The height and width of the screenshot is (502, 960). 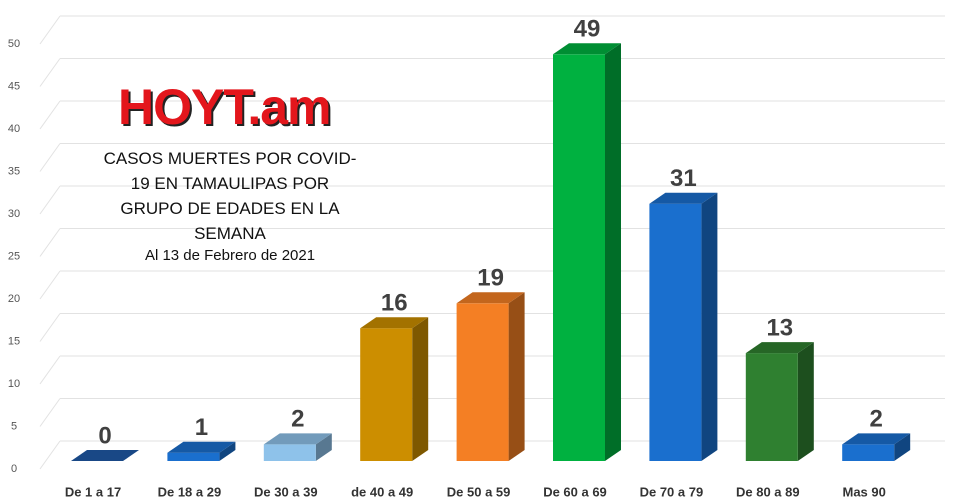 I want to click on value-label: 16, so click(x=394, y=303).